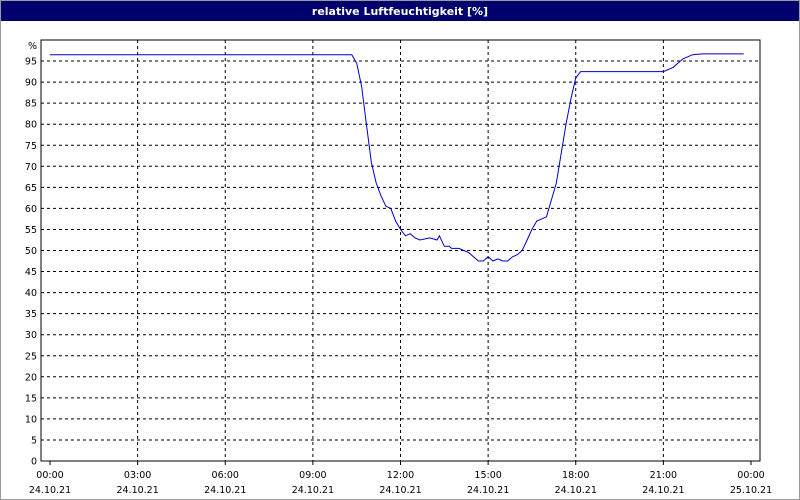  What do you see at coordinates (31, 314) in the screenshot?
I see `y-tick-label: 35` at bounding box center [31, 314].